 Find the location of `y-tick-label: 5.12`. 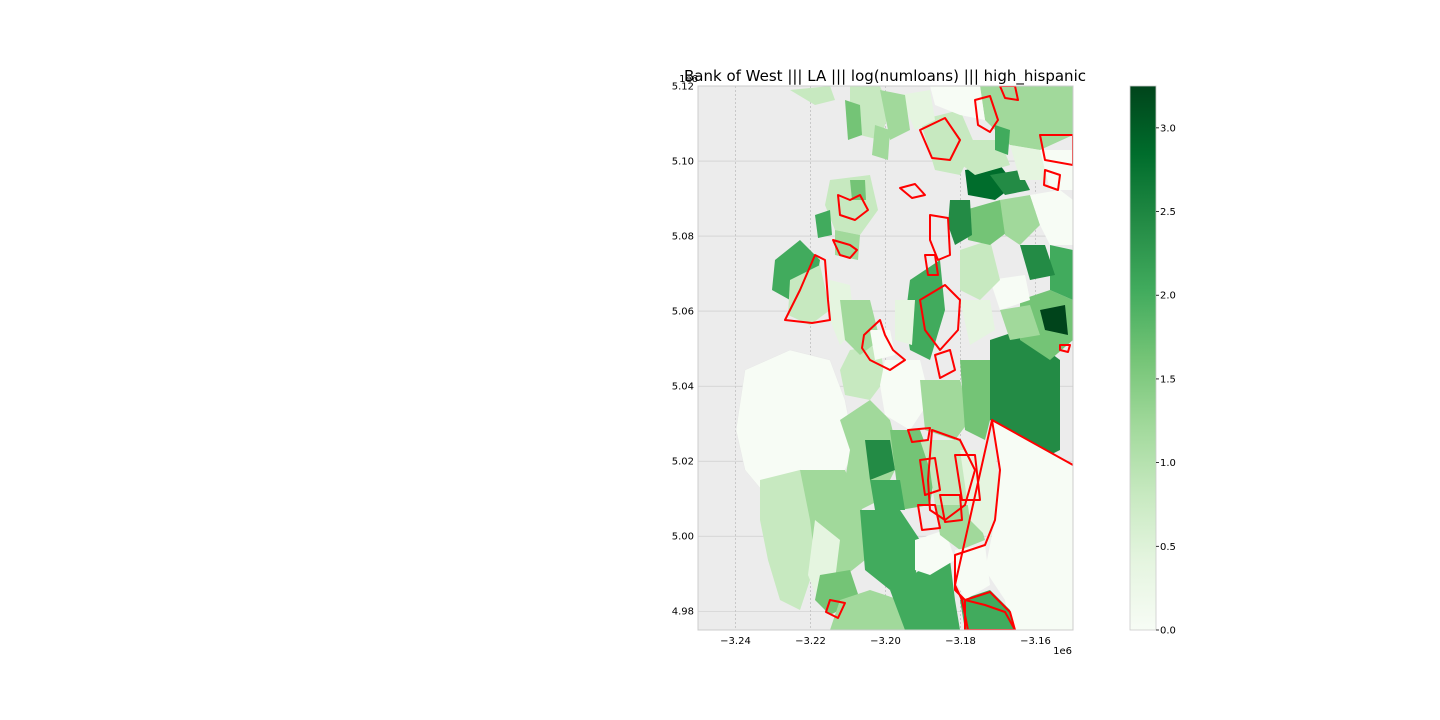

y-tick-label: 5.12 is located at coordinates (683, 87).